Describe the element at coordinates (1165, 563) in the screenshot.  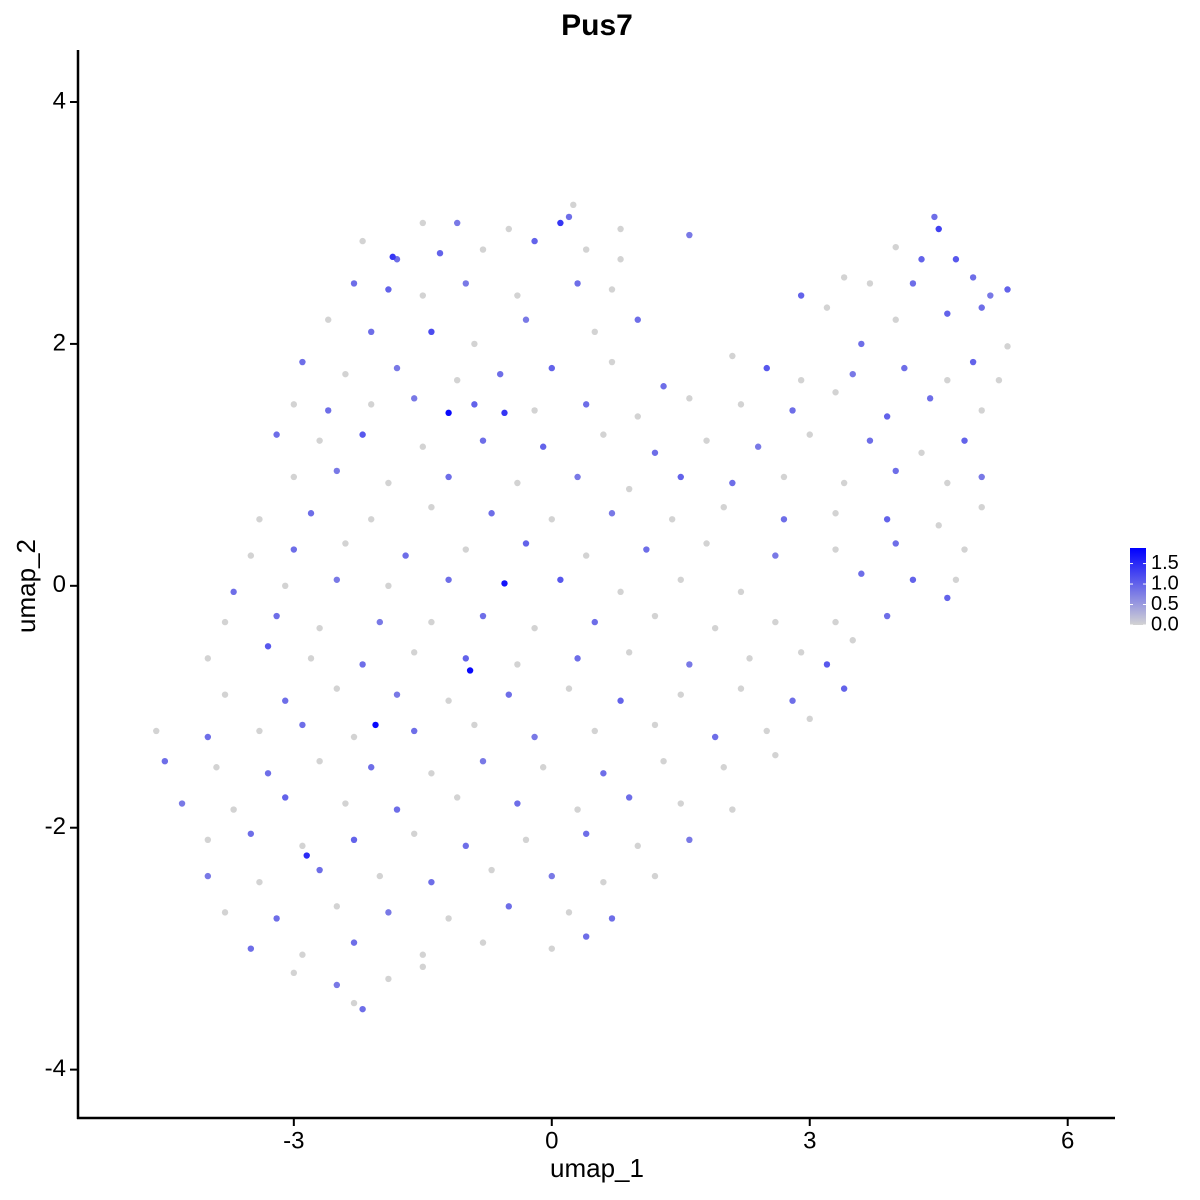
I see `colorbar-tick-label: 1.5` at that location.